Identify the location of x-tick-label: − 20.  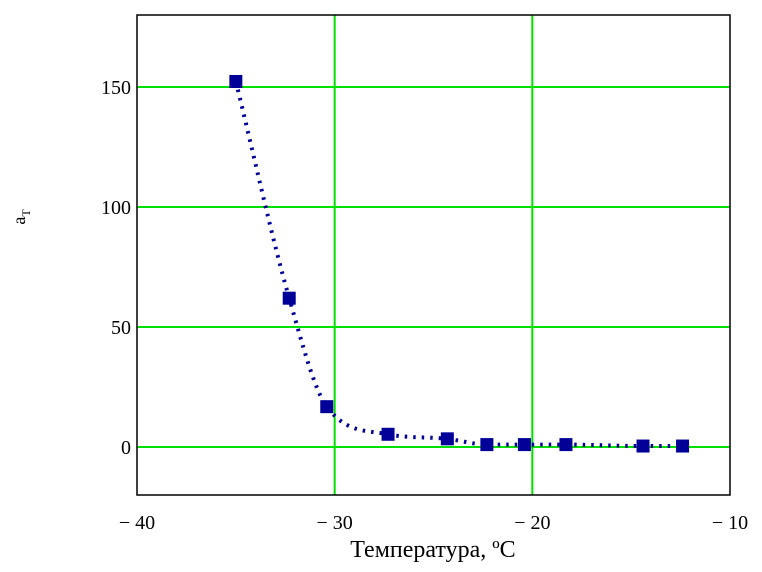
(532, 523).